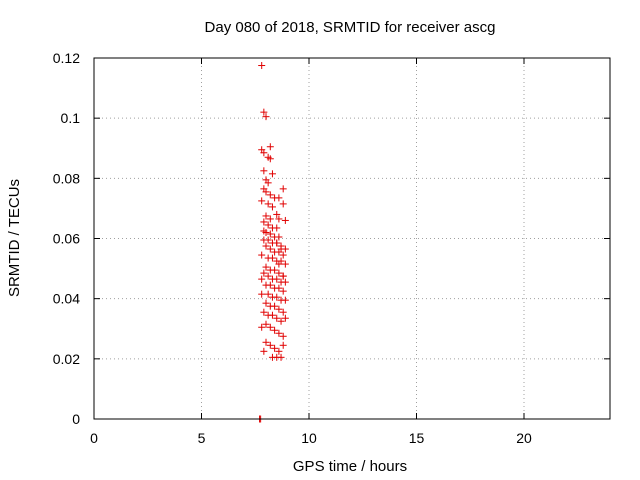 This screenshot has width=640, height=480. I want to click on y-tick-label: 0.12, so click(66, 58).